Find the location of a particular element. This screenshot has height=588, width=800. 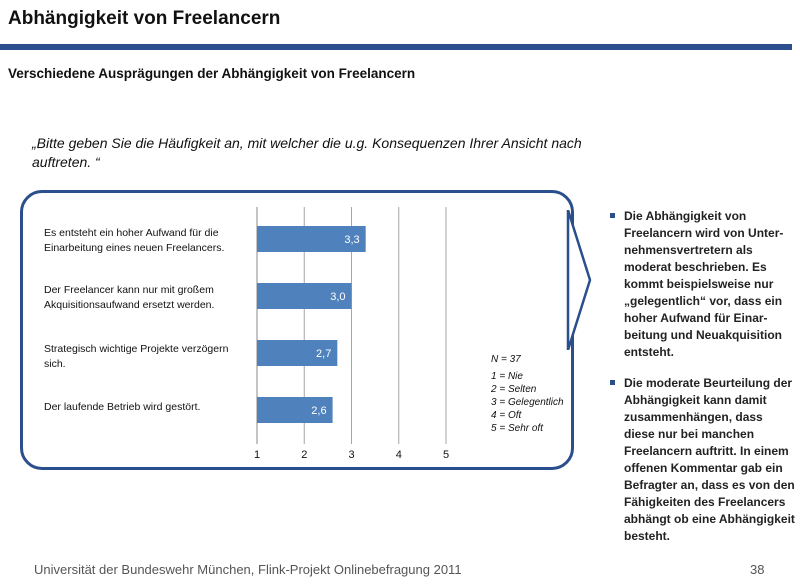

legend-item-2: 2 = Selten is located at coordinates (514, 389).